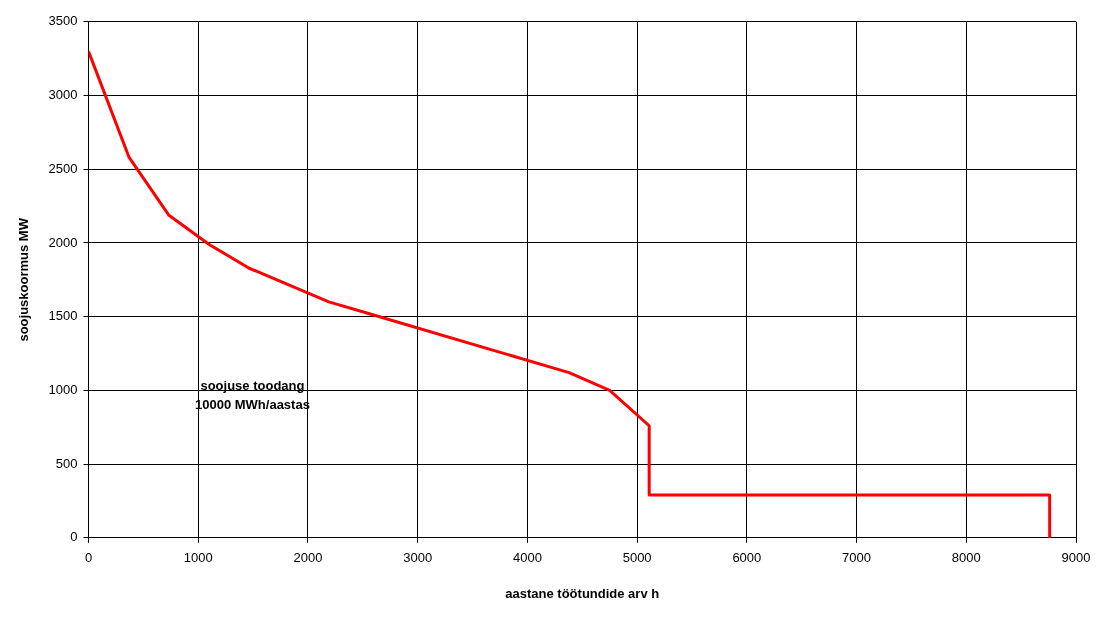 The width and height of the screenshot is (1109, 619). What do you see at coordinates (63, 95) in the screenshot?
I see `y-tick-label: 3000` at bounding box center [63, 95].